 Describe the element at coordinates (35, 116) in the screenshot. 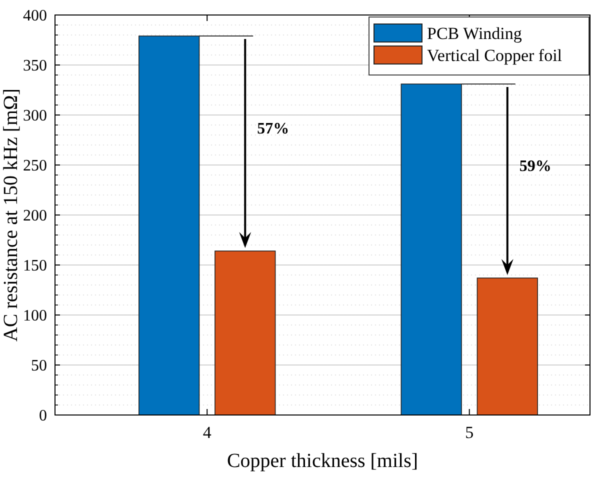

I see `y-tick-label: 300` at that location.